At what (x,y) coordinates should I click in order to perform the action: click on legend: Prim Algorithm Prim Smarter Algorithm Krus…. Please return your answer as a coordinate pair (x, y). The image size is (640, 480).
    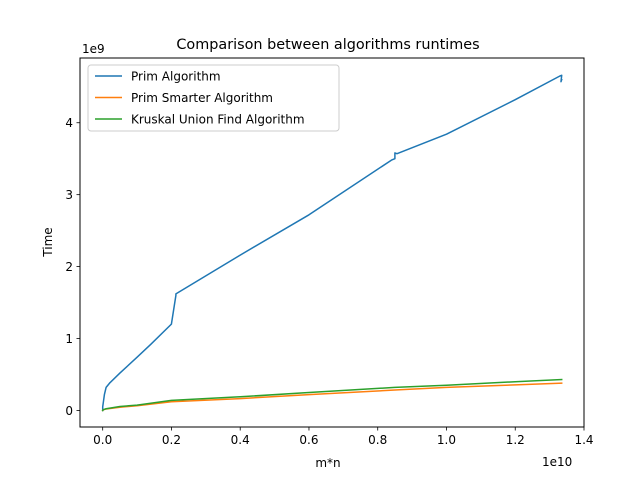
    Looking at the image, I should click on (213, 98).